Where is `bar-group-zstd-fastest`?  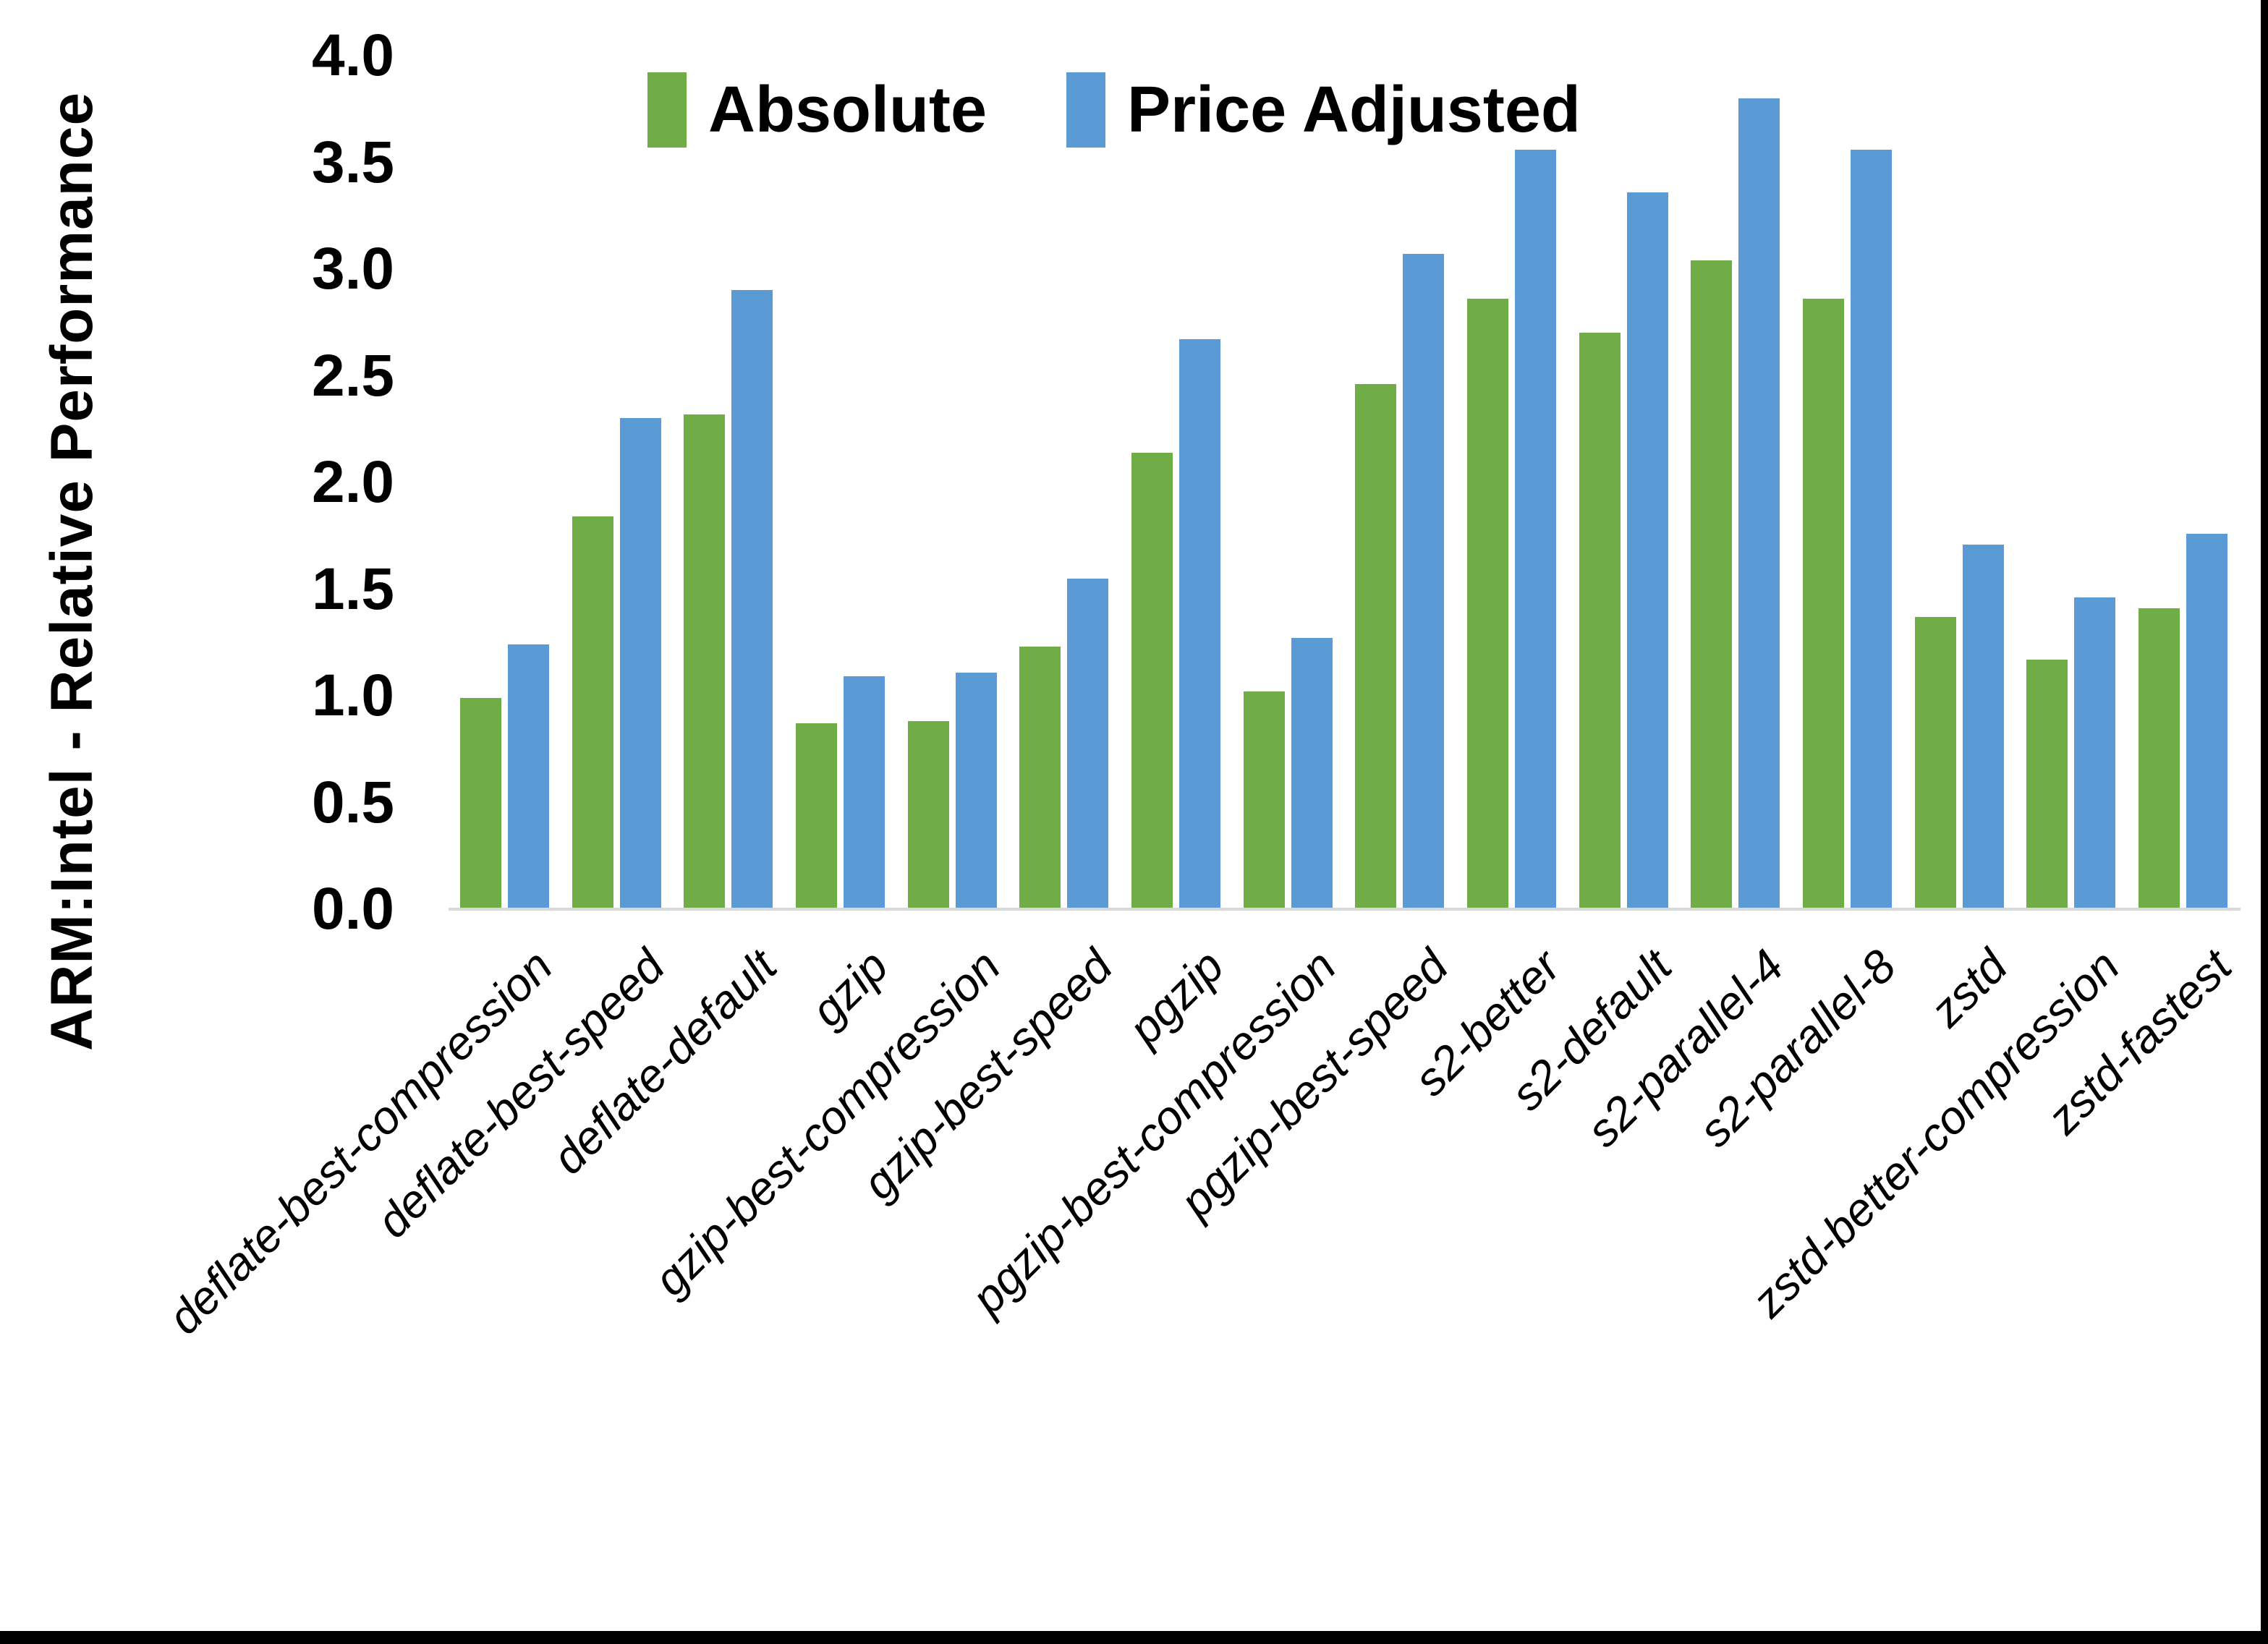
bar-group-zstd-fastest is located at coordinates (2183, 482).